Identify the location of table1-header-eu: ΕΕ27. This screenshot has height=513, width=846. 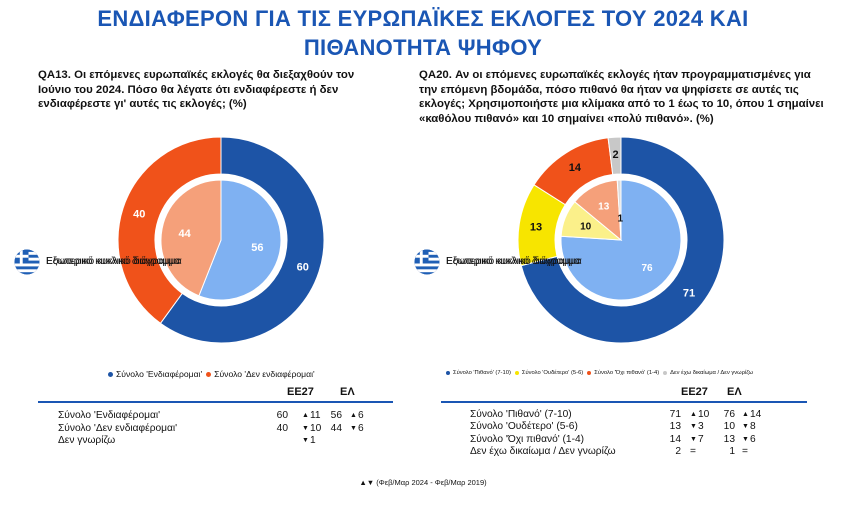
(300, 392).